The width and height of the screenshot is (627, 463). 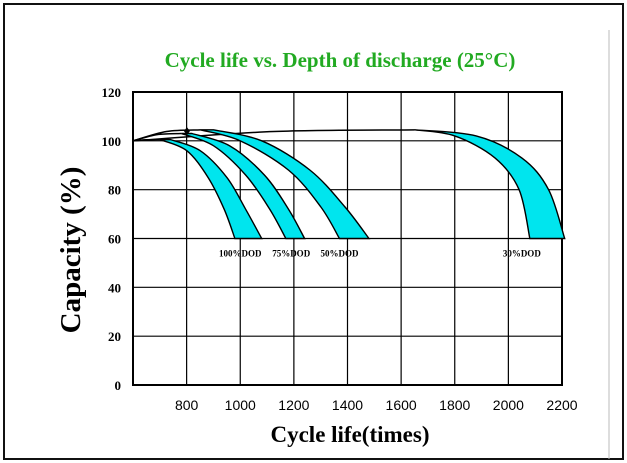 I want to click on x-axis-label: Cycle life(times), so click(x=349, y=434).